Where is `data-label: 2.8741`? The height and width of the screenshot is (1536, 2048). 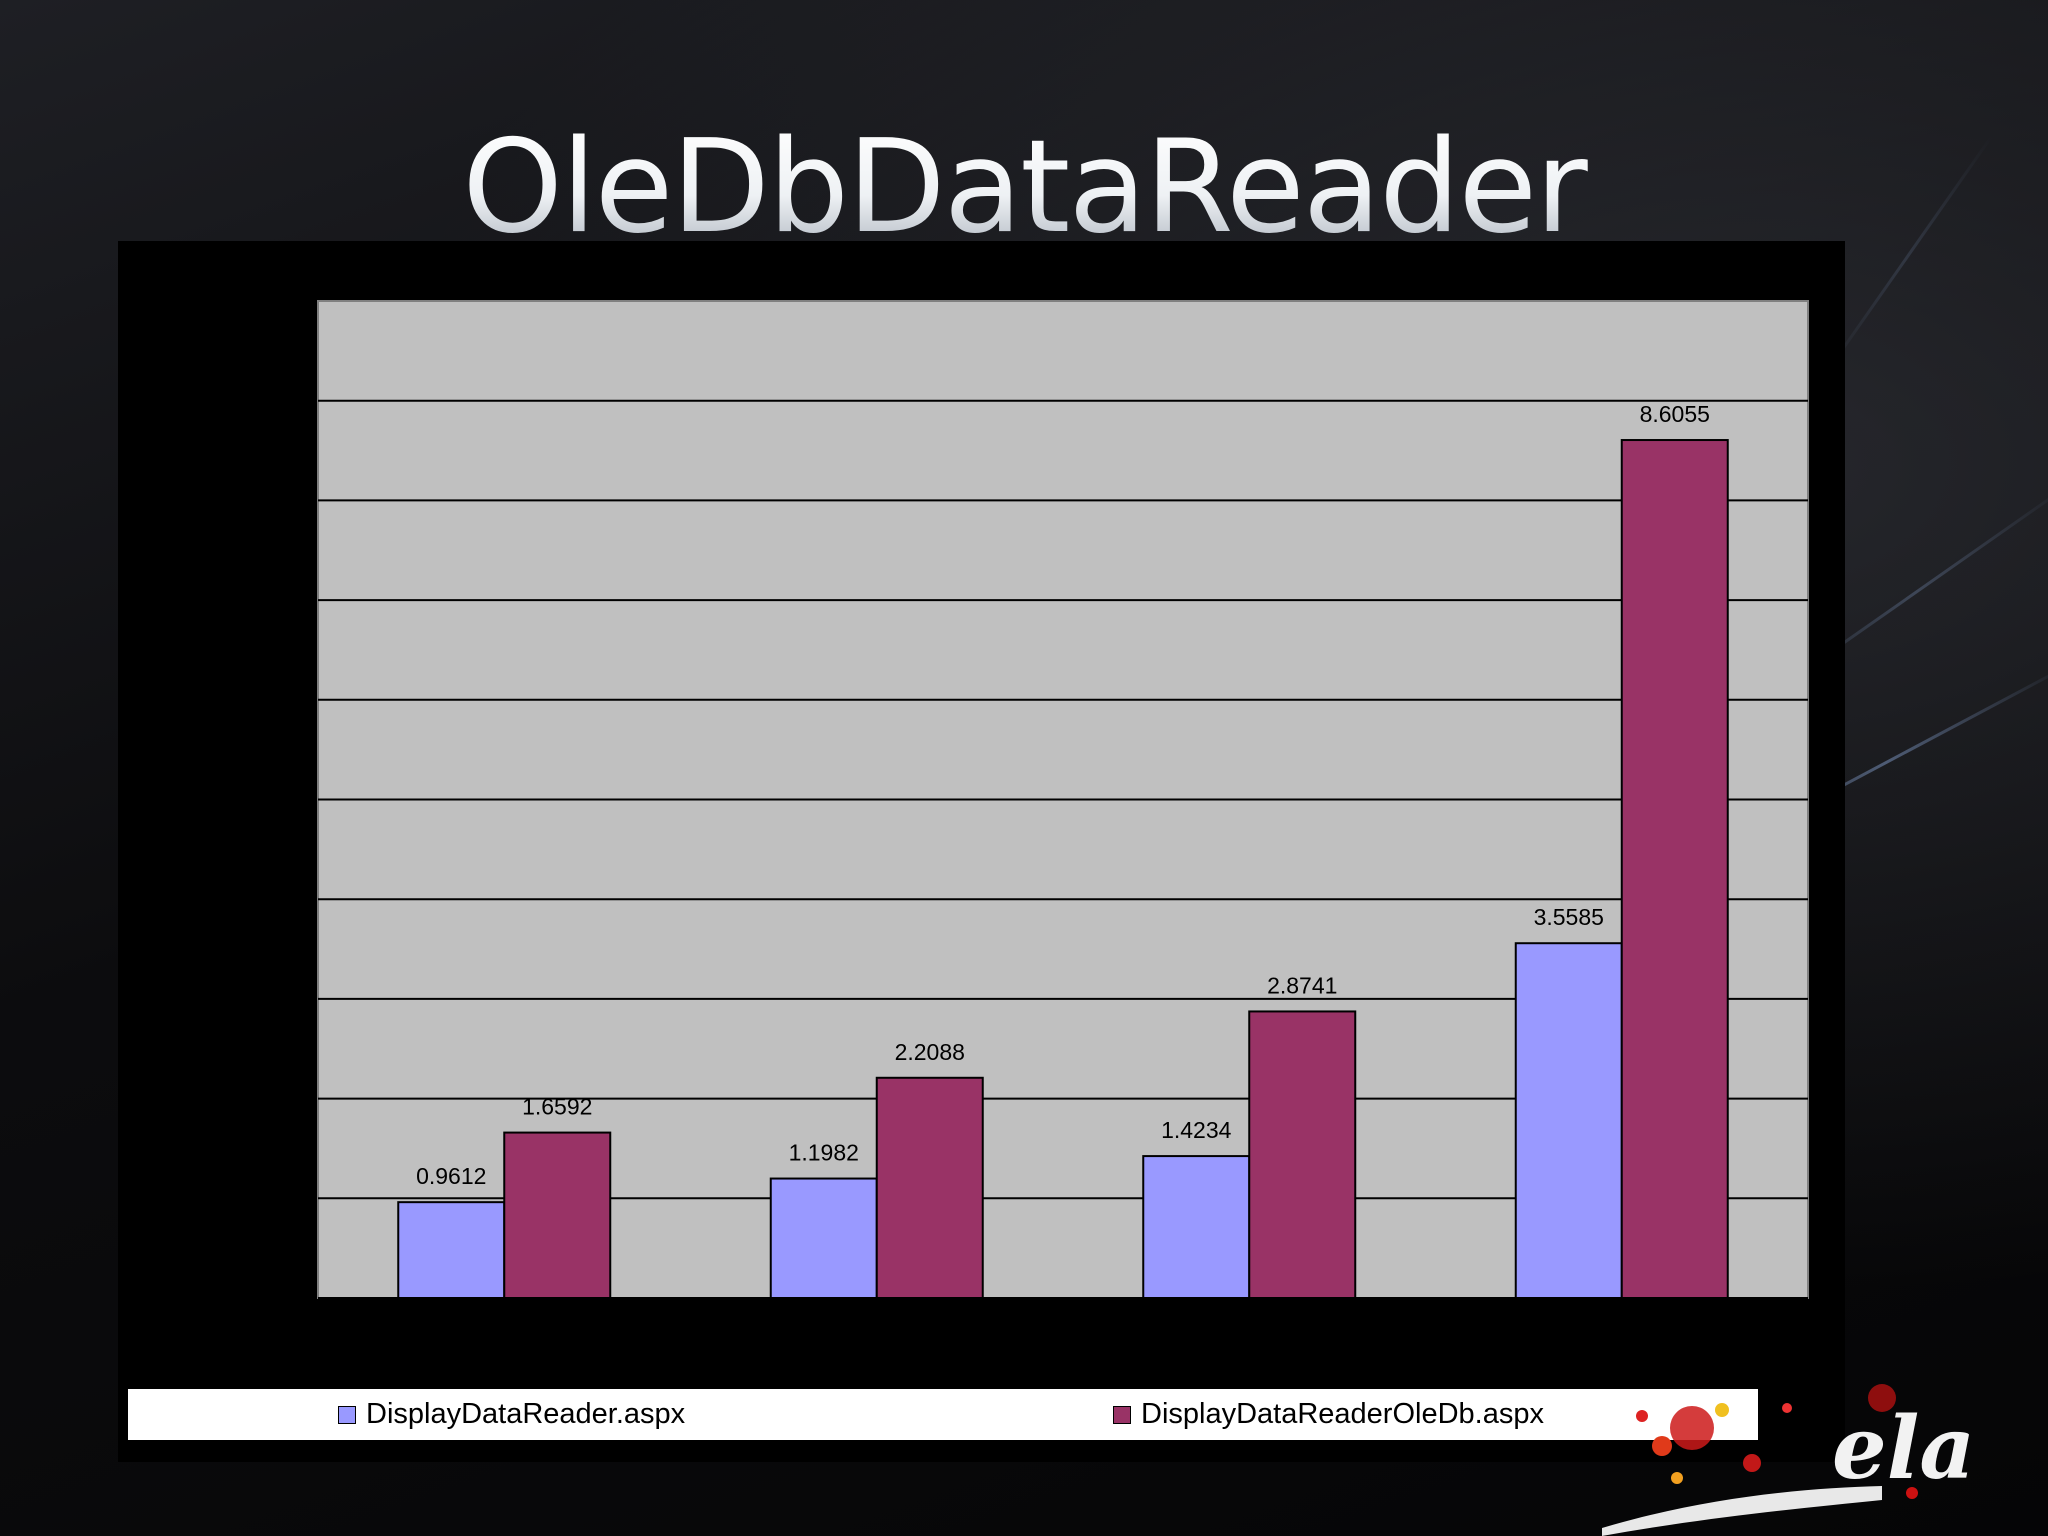
data-label: 2.8741 is located at coordinates (1302, 985).